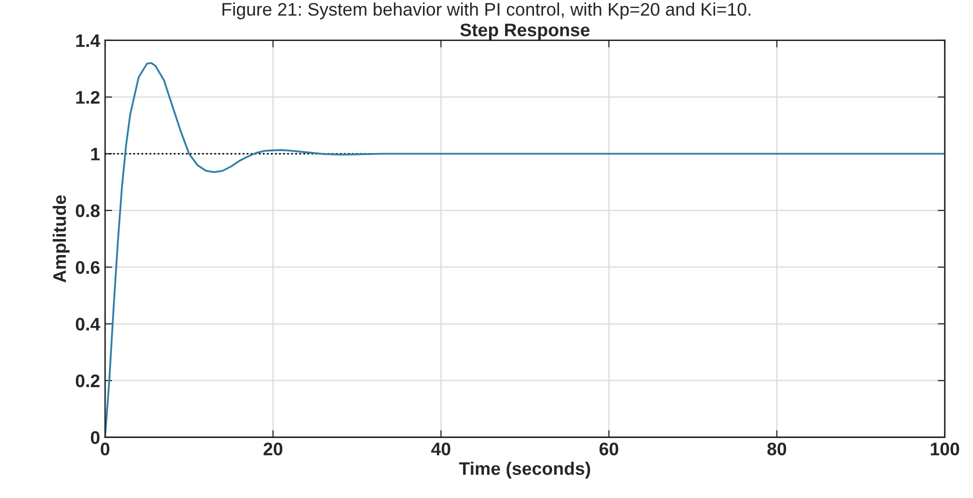 The height and width of the screenshot is (498, 973). I want to click on y-tick-label: 0.2, so click(88, 381).